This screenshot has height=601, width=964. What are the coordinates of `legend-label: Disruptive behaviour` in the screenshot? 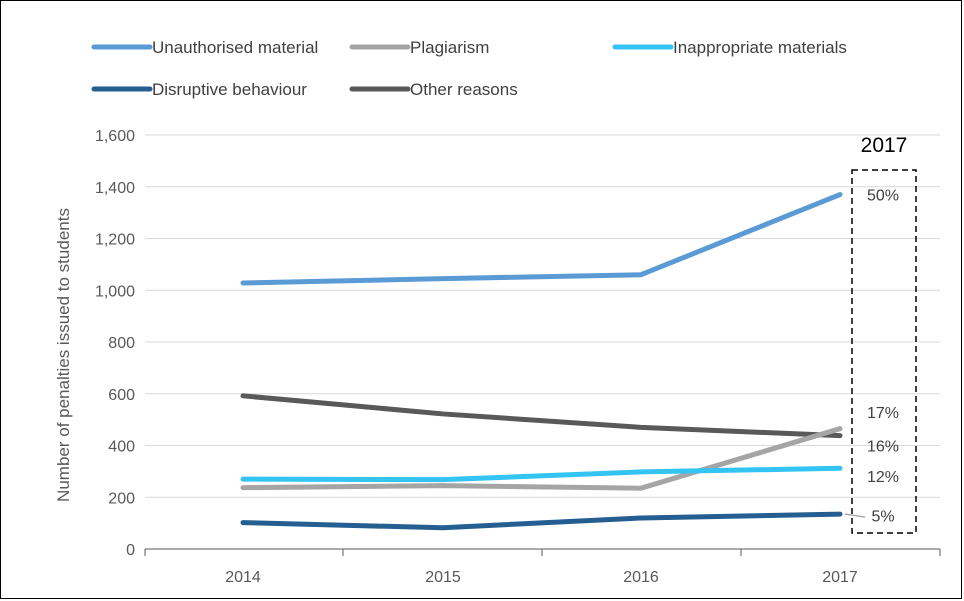 It's located at (229, 89).